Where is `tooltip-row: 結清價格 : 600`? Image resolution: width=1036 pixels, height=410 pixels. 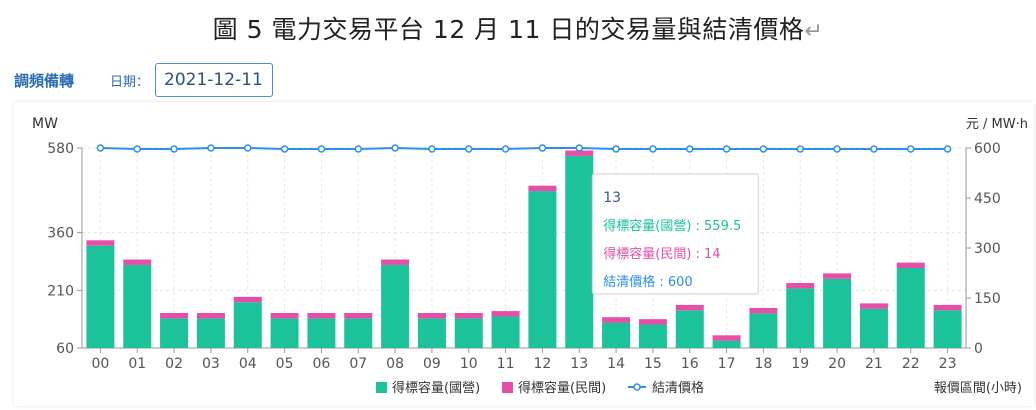 tooltip-row: 結清價格 : 600 is located at coordinates (647, 282).